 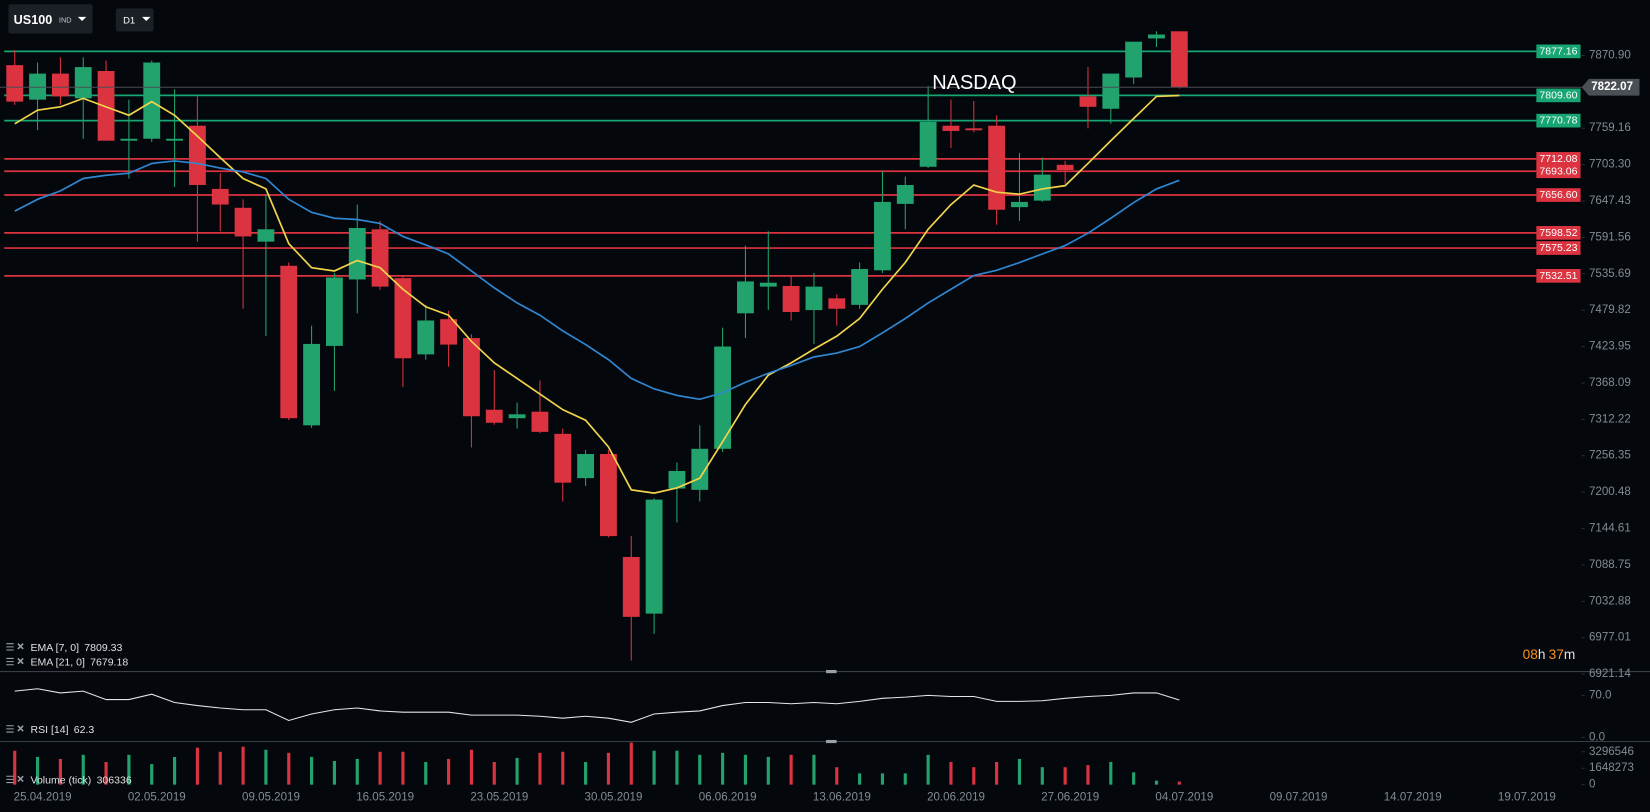 I want to click on y-tick-label: 7088.75, so click(x=1610, y=565).